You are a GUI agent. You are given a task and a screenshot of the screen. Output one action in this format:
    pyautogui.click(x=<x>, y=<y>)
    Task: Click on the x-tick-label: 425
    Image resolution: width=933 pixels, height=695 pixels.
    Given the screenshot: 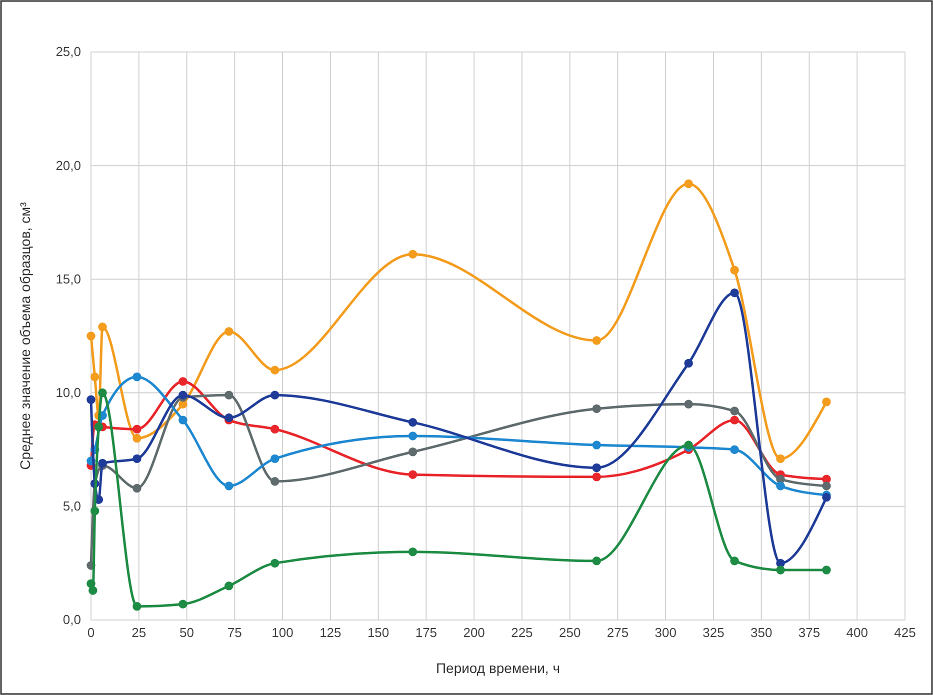 What is the action you would take?
    pyautogui.click(x=905, y=632)
    